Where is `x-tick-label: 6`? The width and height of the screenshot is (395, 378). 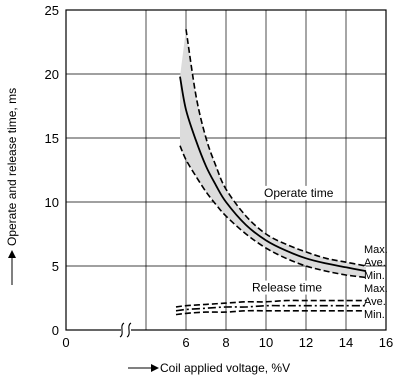
x-tick-label: 6 is located at coordinates (185, 342).